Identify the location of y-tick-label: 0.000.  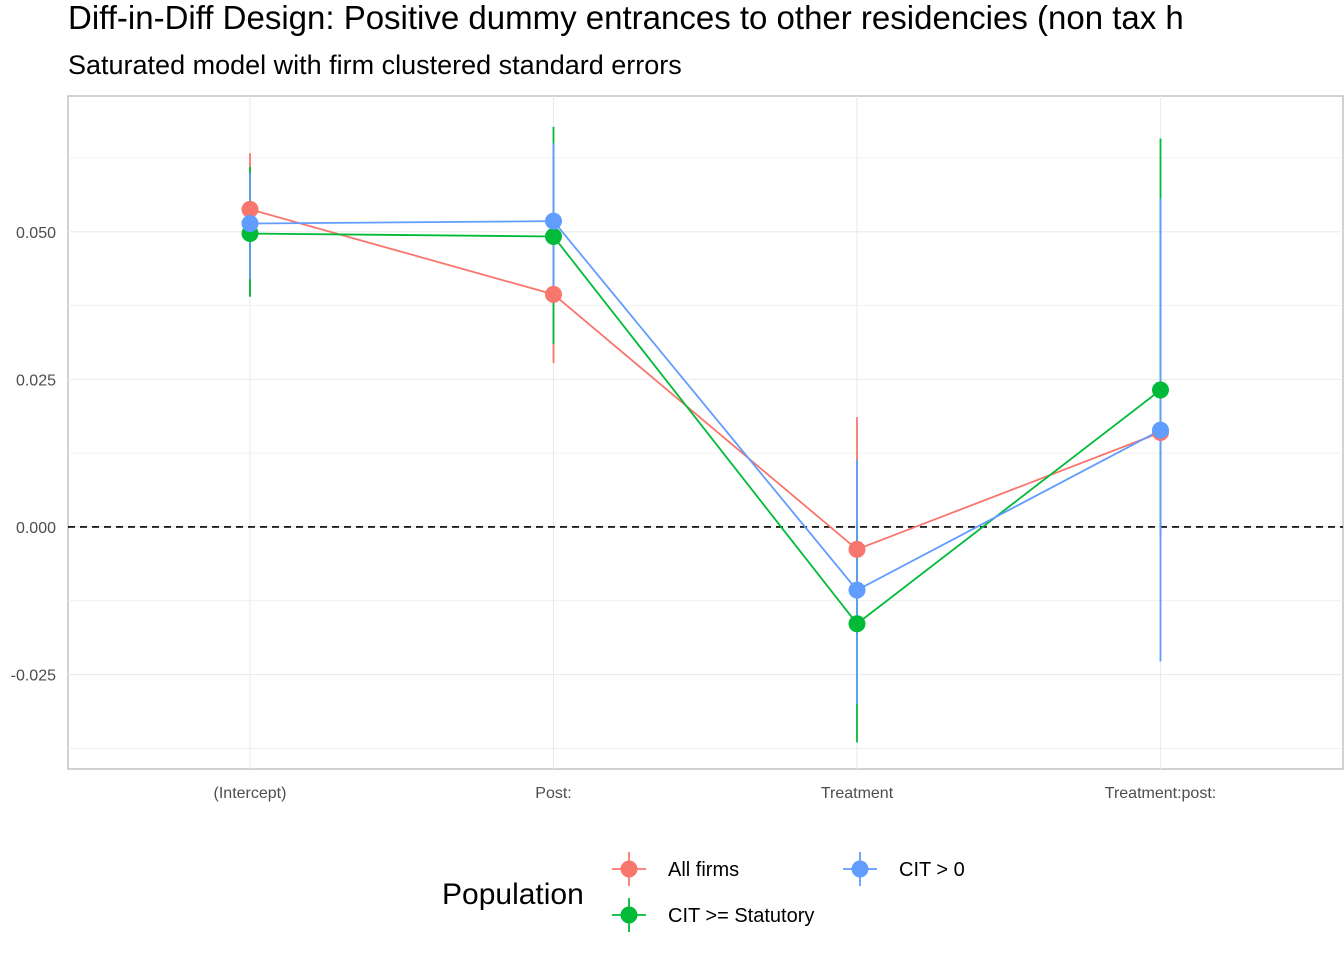
(36, 528).